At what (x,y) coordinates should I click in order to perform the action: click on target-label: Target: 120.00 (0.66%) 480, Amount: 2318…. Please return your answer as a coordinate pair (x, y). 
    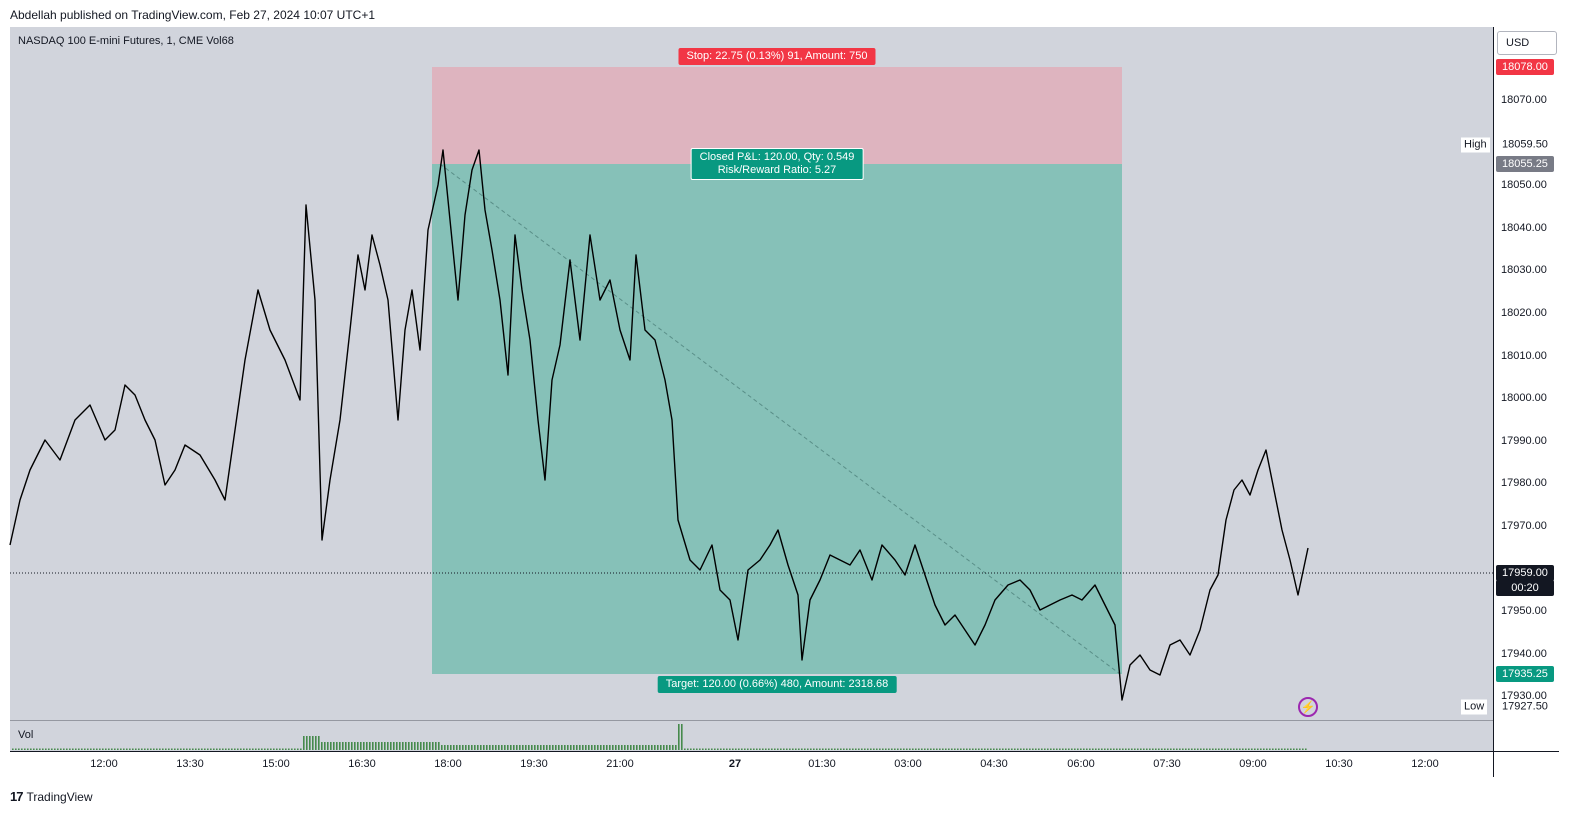
    Looking at the image, I should click on (777, 684).